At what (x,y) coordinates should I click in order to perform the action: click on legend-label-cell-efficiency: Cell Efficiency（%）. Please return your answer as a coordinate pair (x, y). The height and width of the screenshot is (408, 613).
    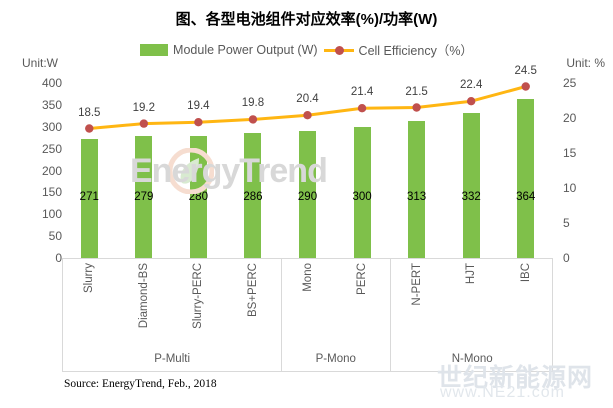
    Looking at the image, I should click on (415, 51).